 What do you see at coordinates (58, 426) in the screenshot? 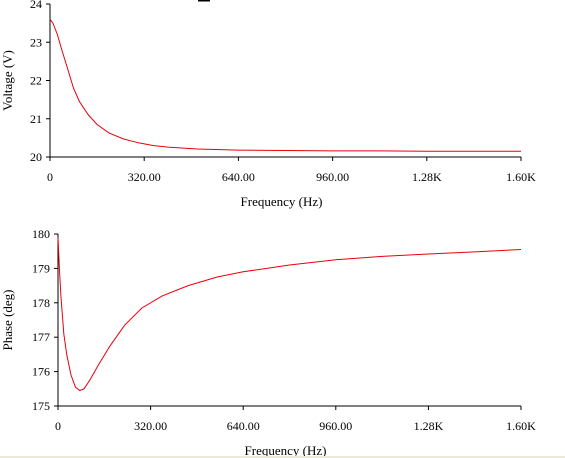
I see `phase-x-tick-label: 0` at bounding box center [58, 426].